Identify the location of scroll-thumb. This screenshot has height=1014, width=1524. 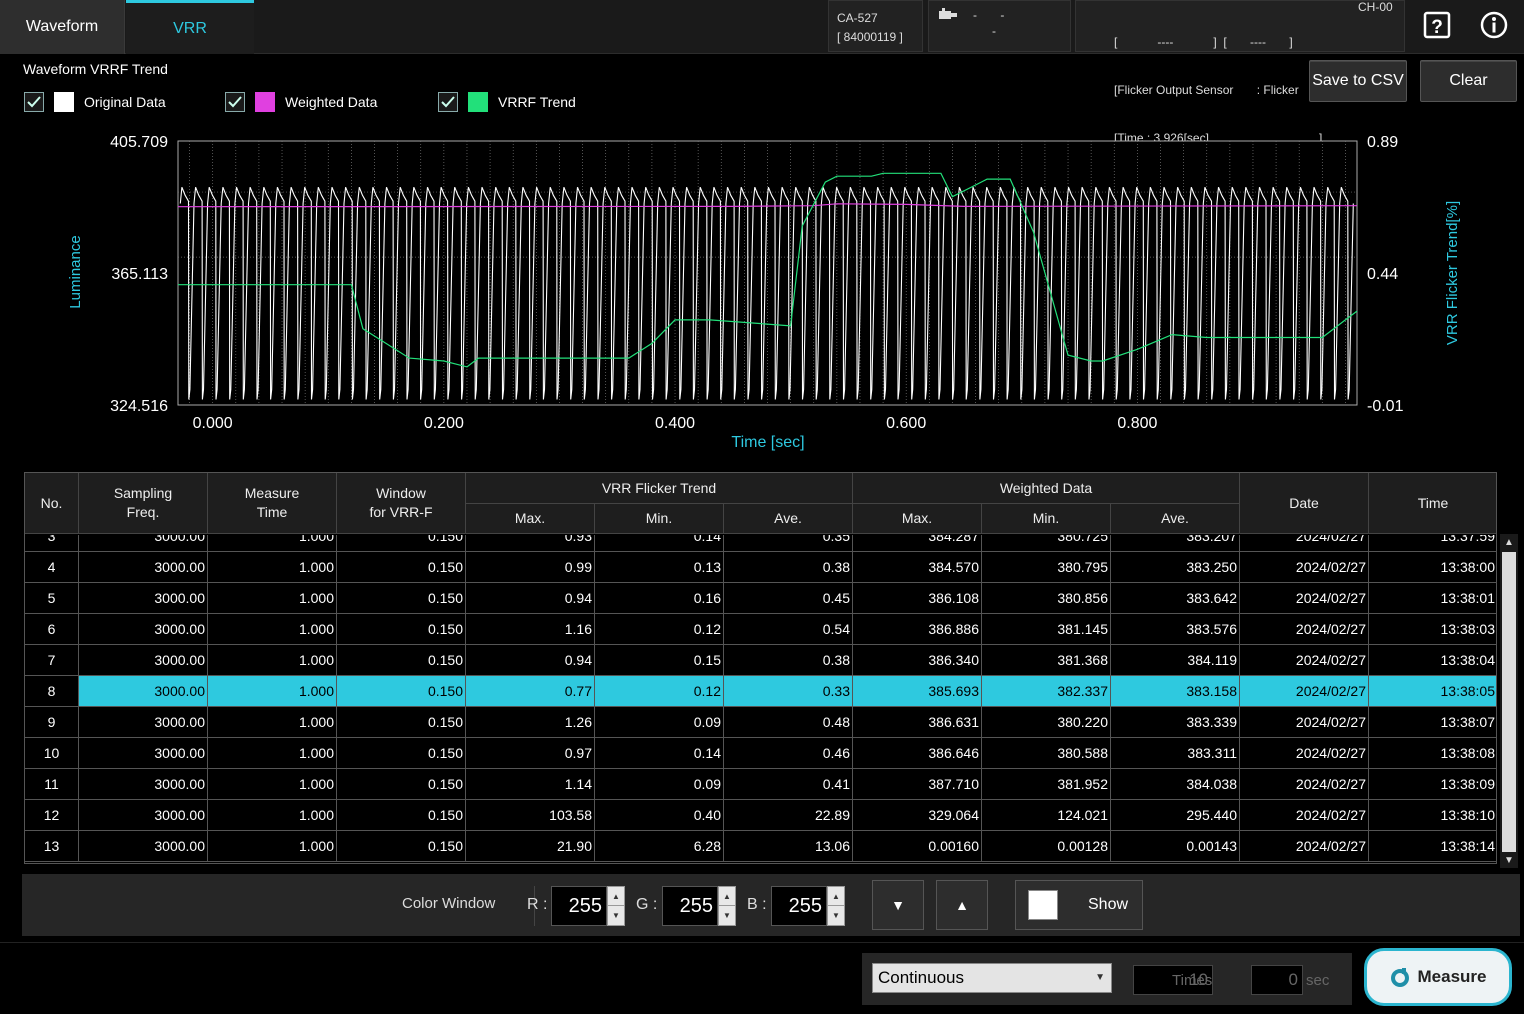
(1509, 702).